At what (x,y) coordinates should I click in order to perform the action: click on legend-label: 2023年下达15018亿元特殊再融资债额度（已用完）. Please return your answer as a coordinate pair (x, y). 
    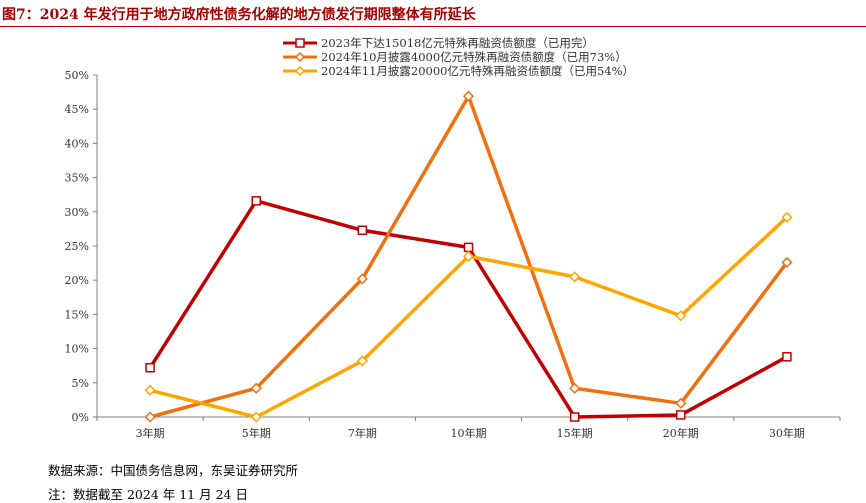
    Looking at the image, I should click on (457, 43).